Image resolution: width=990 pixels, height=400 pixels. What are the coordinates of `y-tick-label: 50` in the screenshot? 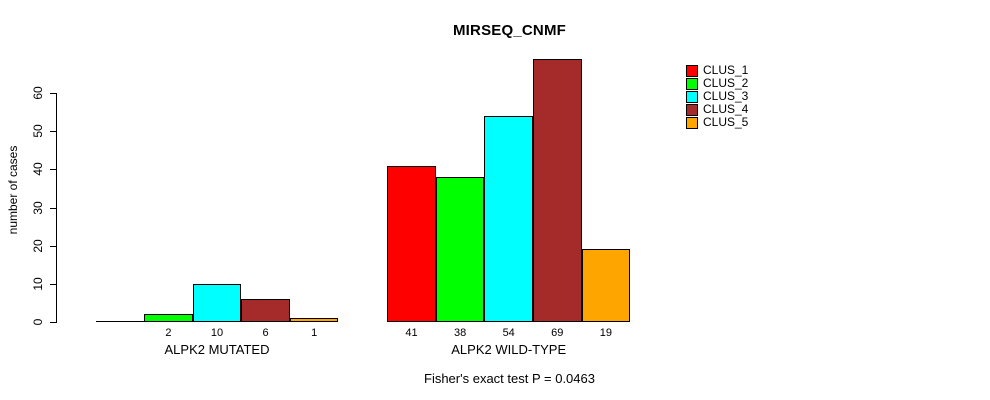 It's located at (38, 131).